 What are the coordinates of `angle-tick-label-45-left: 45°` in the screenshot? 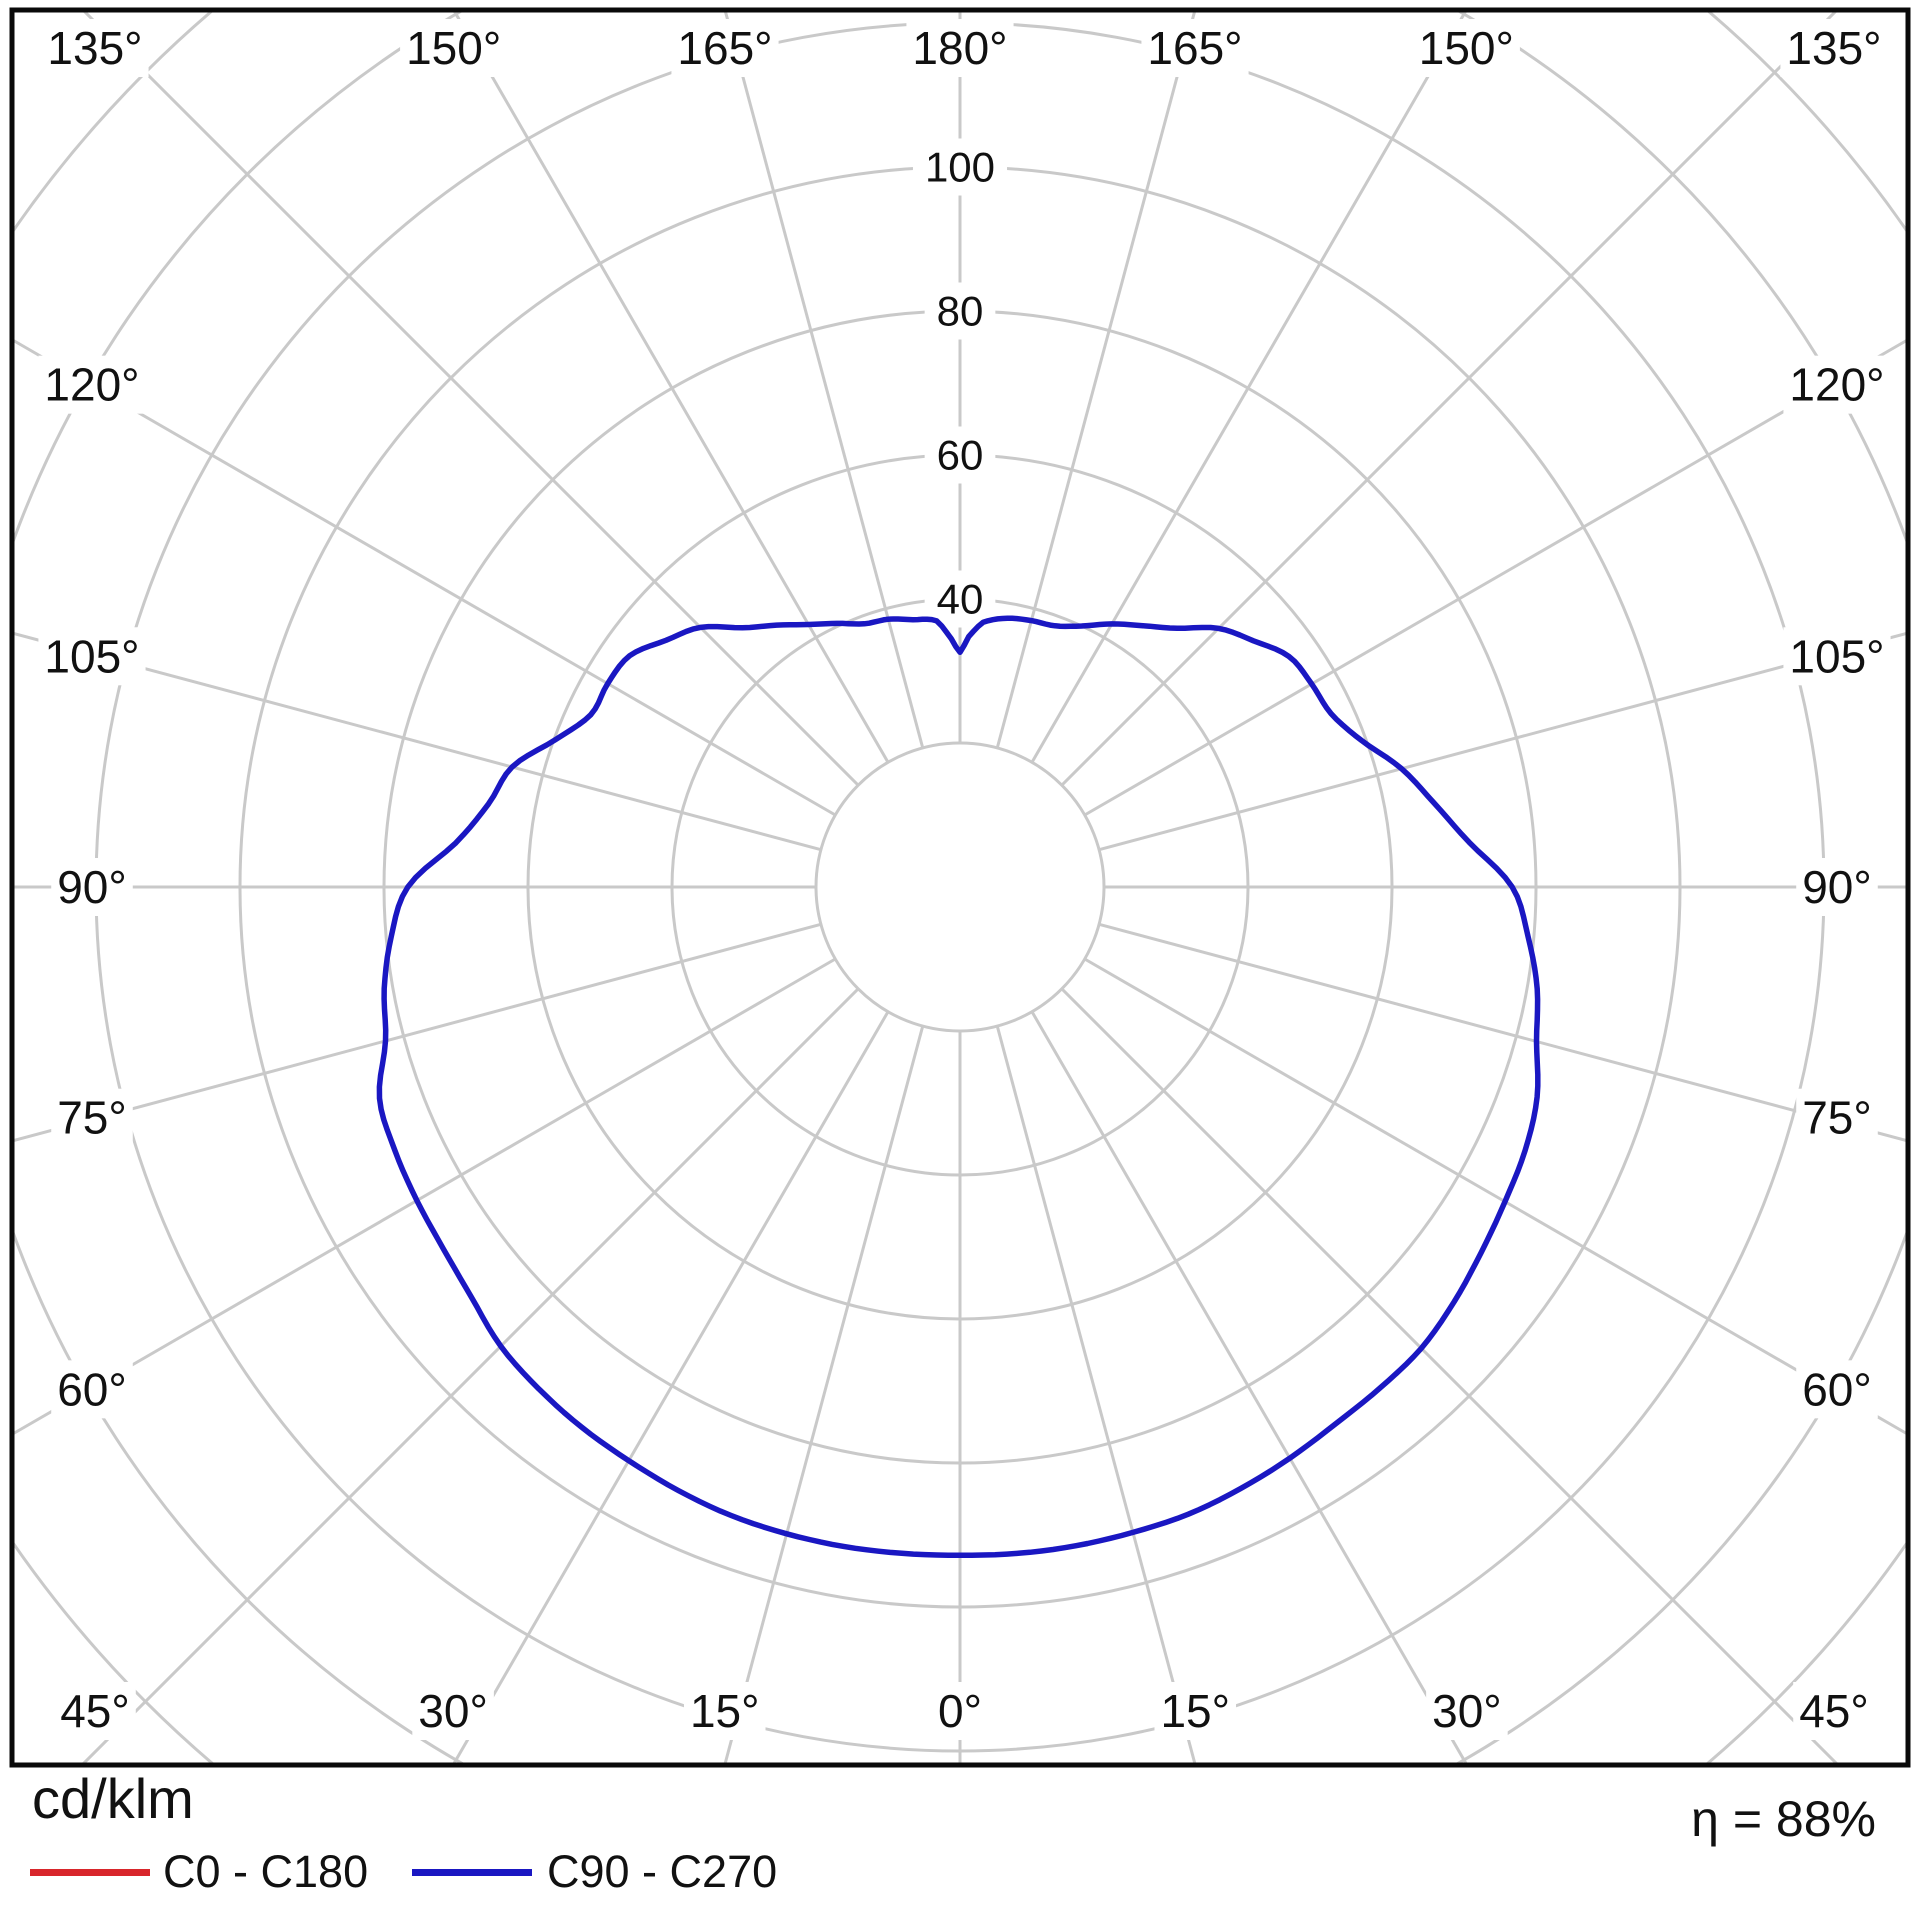 It's located at (95, 1711).